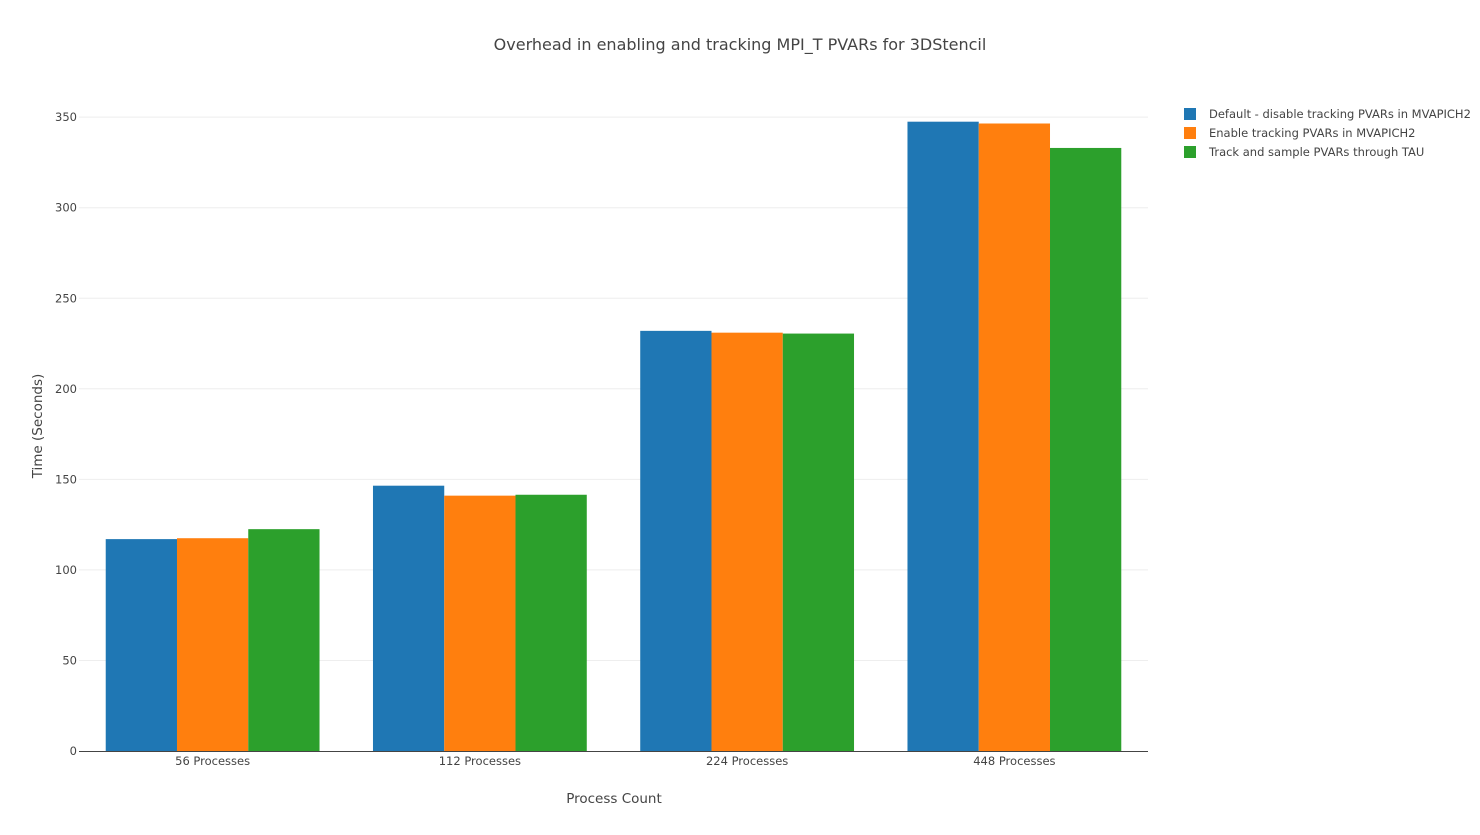 Image resolution: width=1480 pixels, height=835 pixels. What do you see at coordinates (73, 751) in the screenshot?
I see `y-tick-label: 0` at bounding box center [73, 751].